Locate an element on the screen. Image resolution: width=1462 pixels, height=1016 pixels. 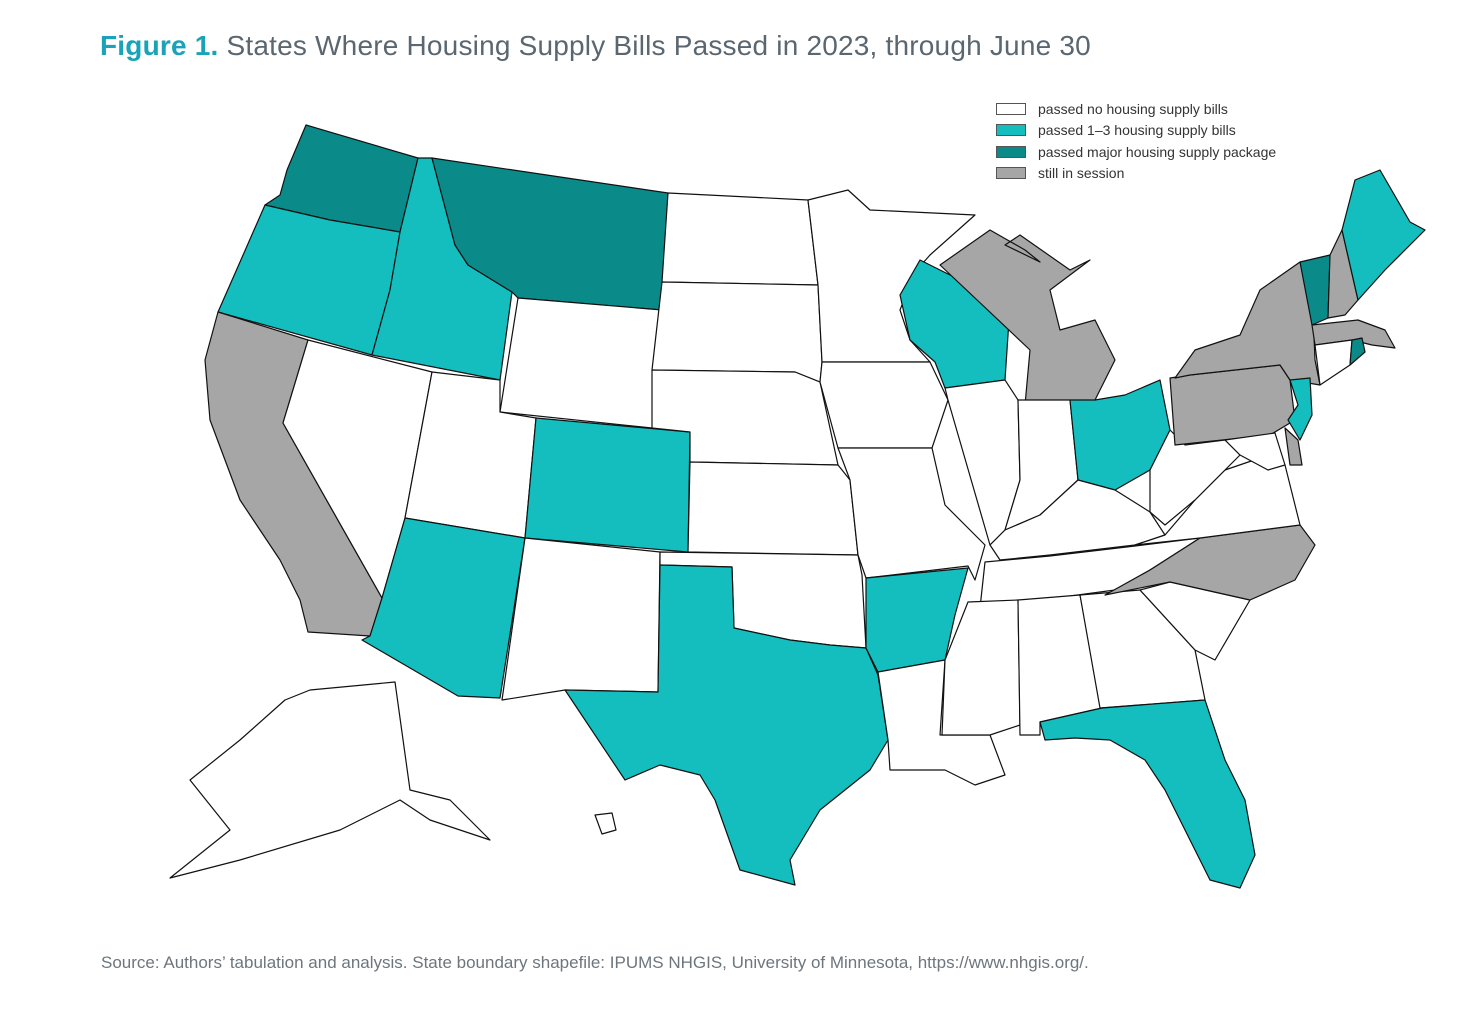
state-ks is located at coordinates (773, 508).